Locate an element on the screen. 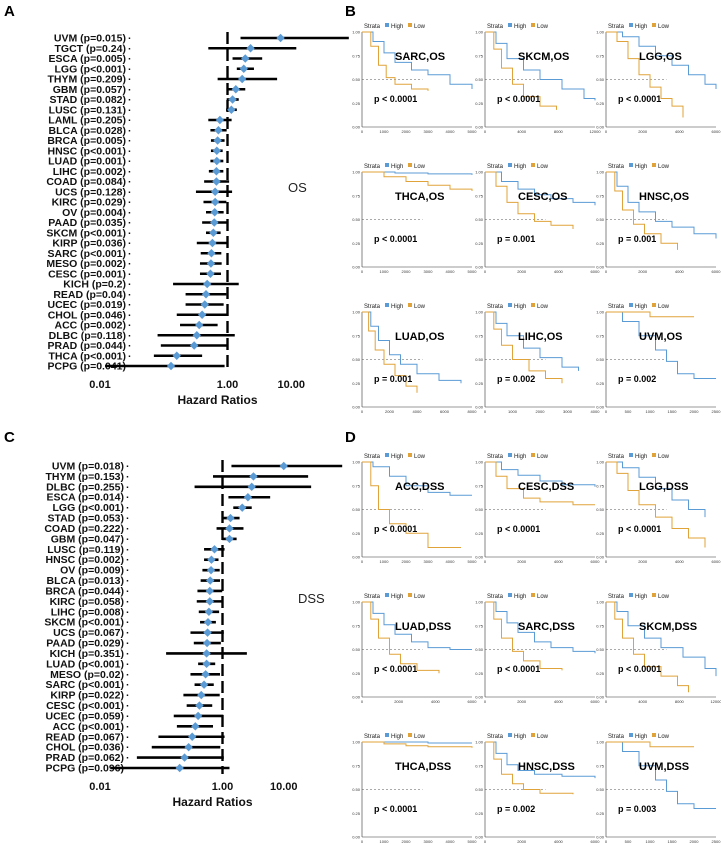 This screenshot has width=721, height=844. x-tick: 12000 is located at coordinates (595, 131).